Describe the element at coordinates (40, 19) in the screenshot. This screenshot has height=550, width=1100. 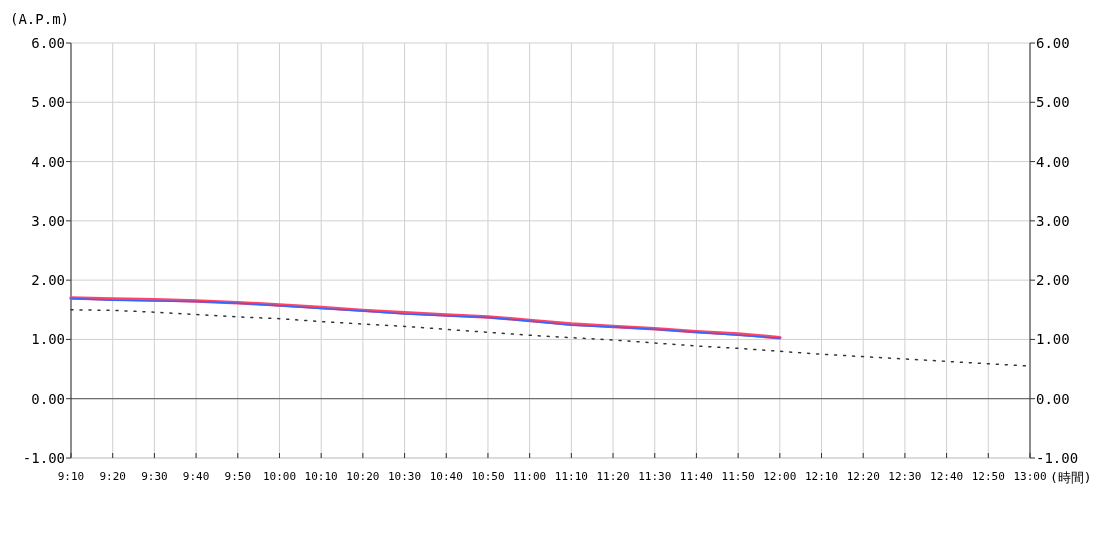
I see `y-axis-title: (A.P.m)` at that location.